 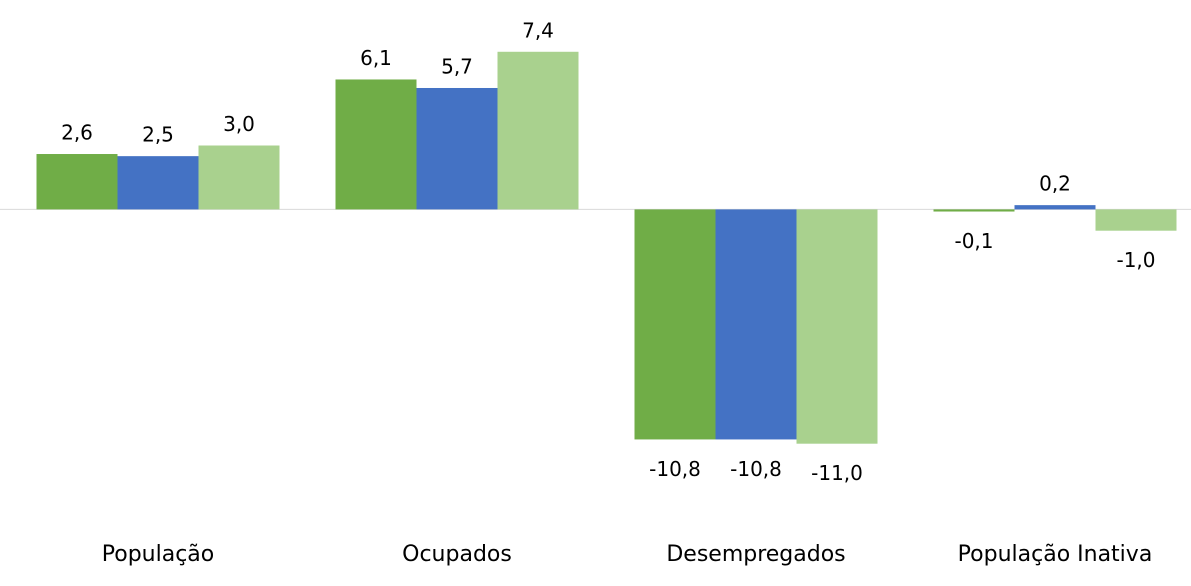 I want to click on data-label: 7,4, so click(x=538, y=30).